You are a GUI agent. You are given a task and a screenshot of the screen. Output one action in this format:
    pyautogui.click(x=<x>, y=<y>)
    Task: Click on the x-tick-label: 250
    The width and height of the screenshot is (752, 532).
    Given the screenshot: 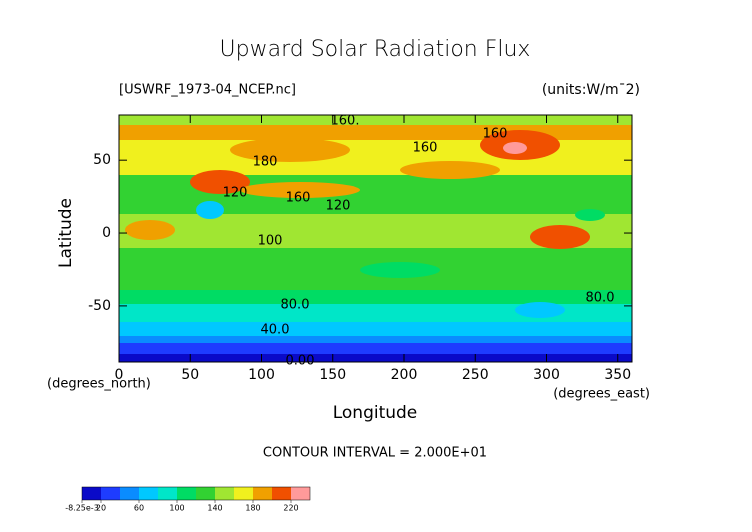 What is the action you would take?
    pyautogui.click(x=475, y=375)
    